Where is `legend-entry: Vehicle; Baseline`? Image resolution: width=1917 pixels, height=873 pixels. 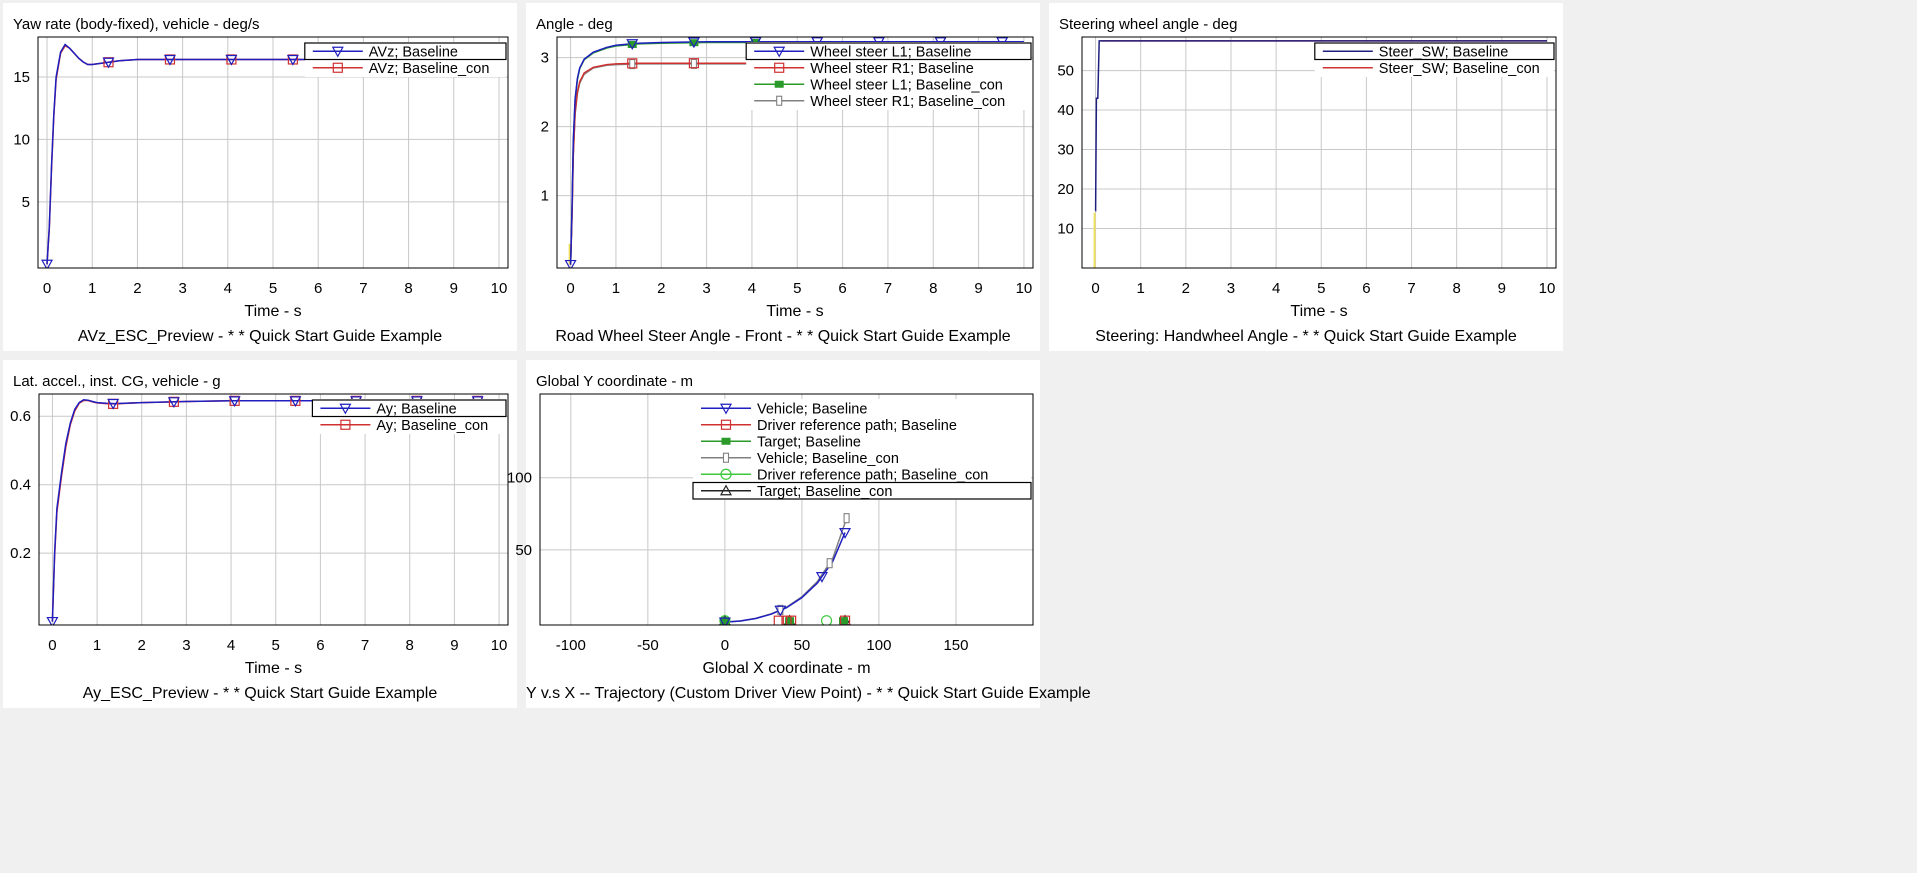 legend-entry: Vehicle; Baseline is located at coordinates (784, 409).